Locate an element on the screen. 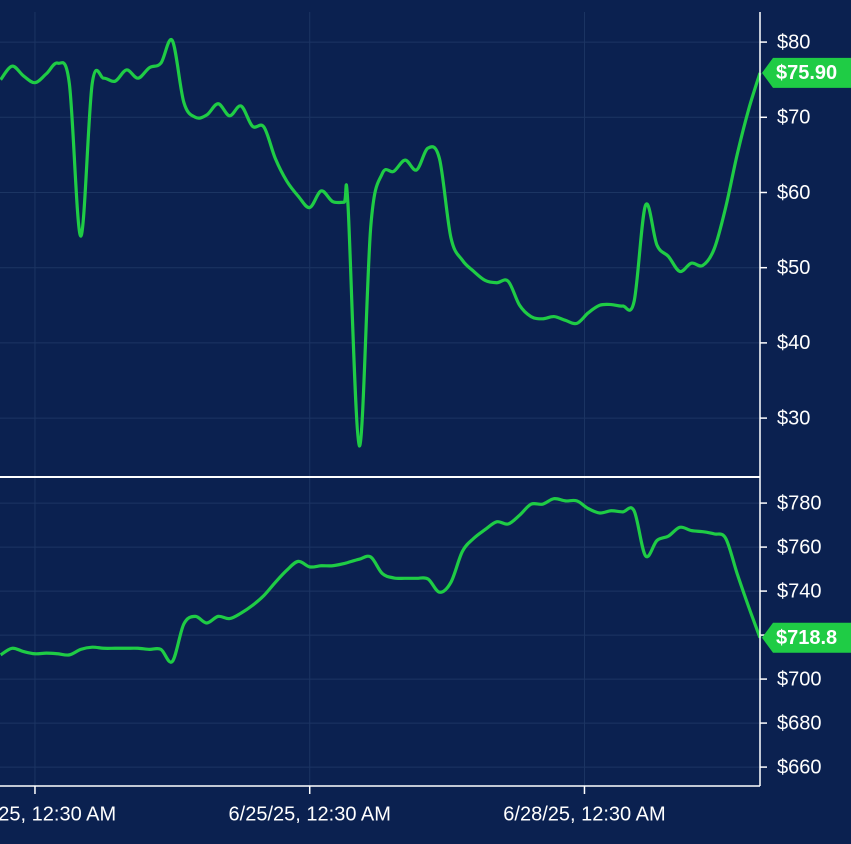 This screenshot has width=851, height=844. y-tick-label: $700 is located at coordinates (799, 679).